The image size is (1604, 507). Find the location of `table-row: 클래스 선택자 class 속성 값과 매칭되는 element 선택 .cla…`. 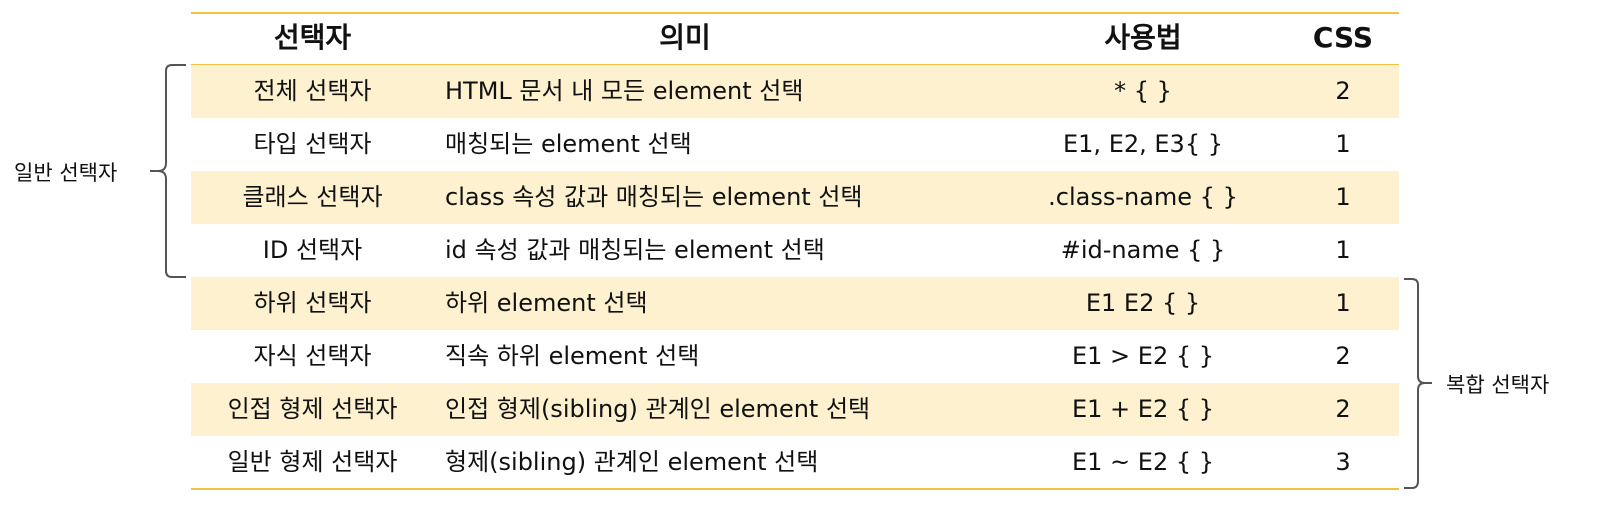

table-row: 클래스 선택자 class 속성 값과 매칭되는 element 선택 .cla… is located at coordinates (795, 197).